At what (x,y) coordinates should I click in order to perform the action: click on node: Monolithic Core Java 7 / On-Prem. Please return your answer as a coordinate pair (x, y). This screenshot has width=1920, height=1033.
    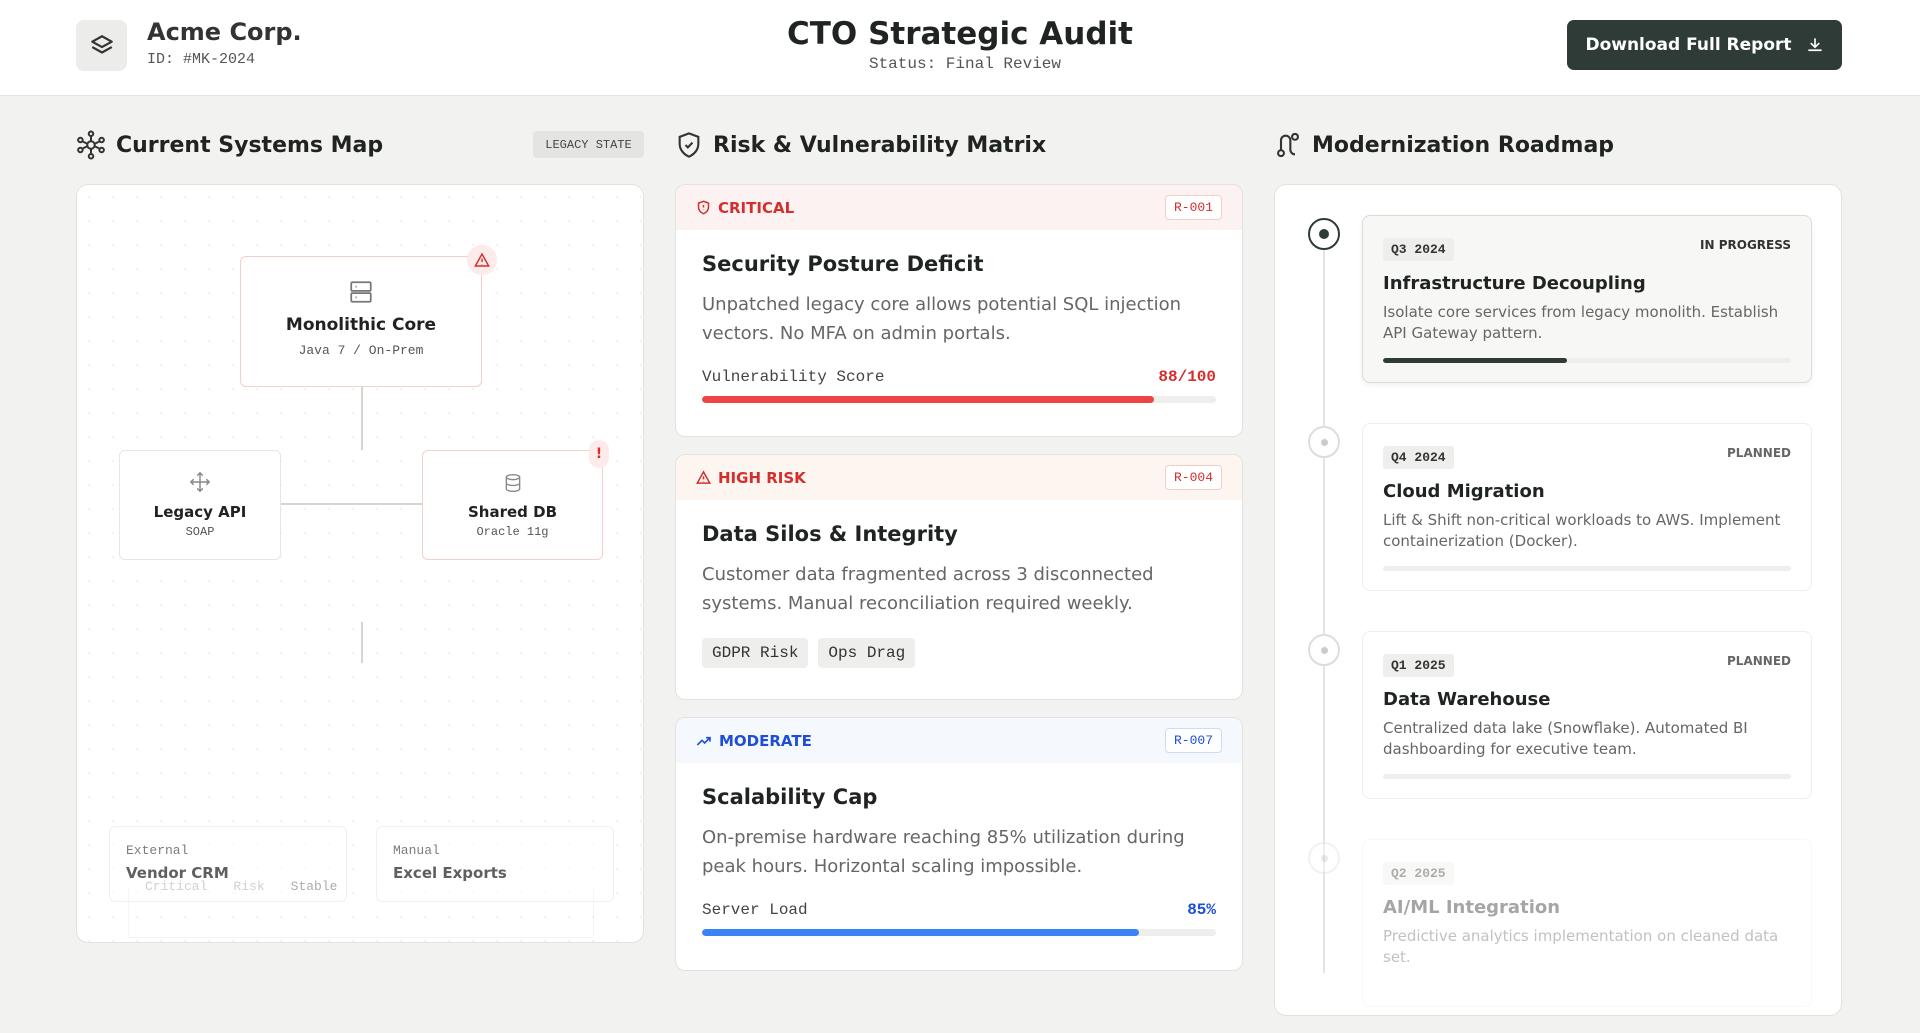
    Looking at the image, I should click on (361, 321).